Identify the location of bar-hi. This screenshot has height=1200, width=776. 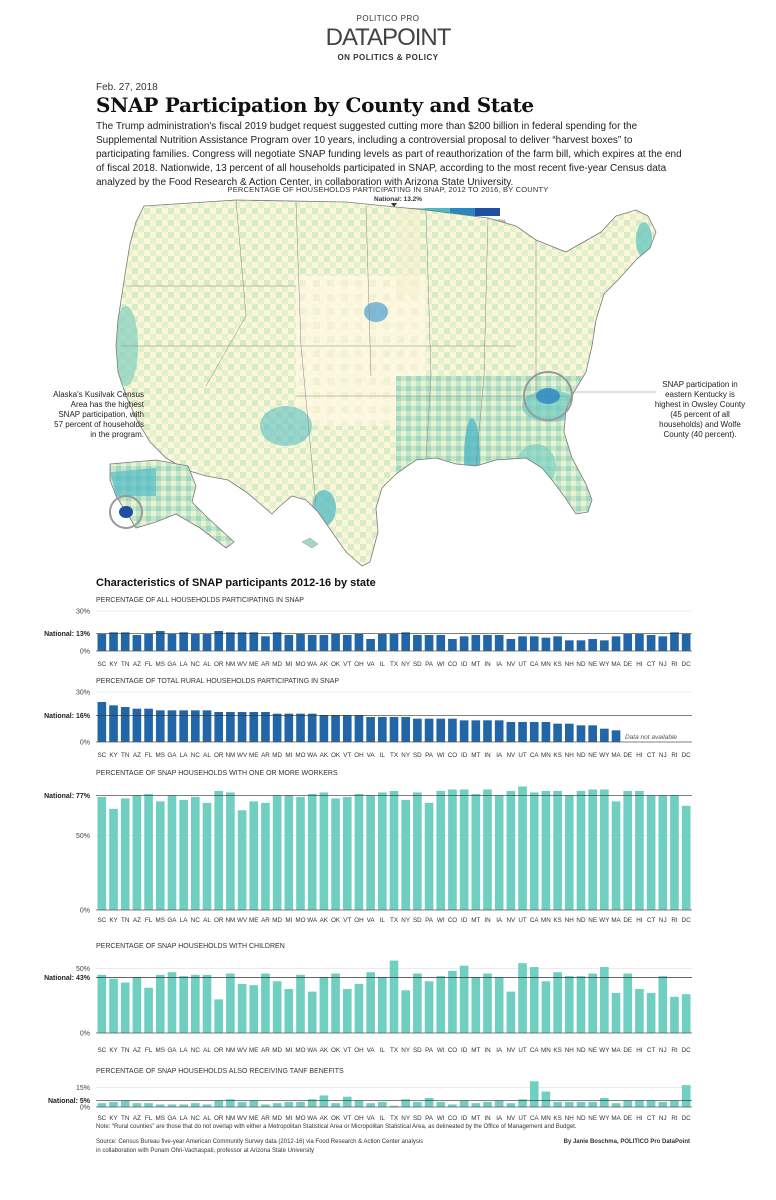
(639, 1103).